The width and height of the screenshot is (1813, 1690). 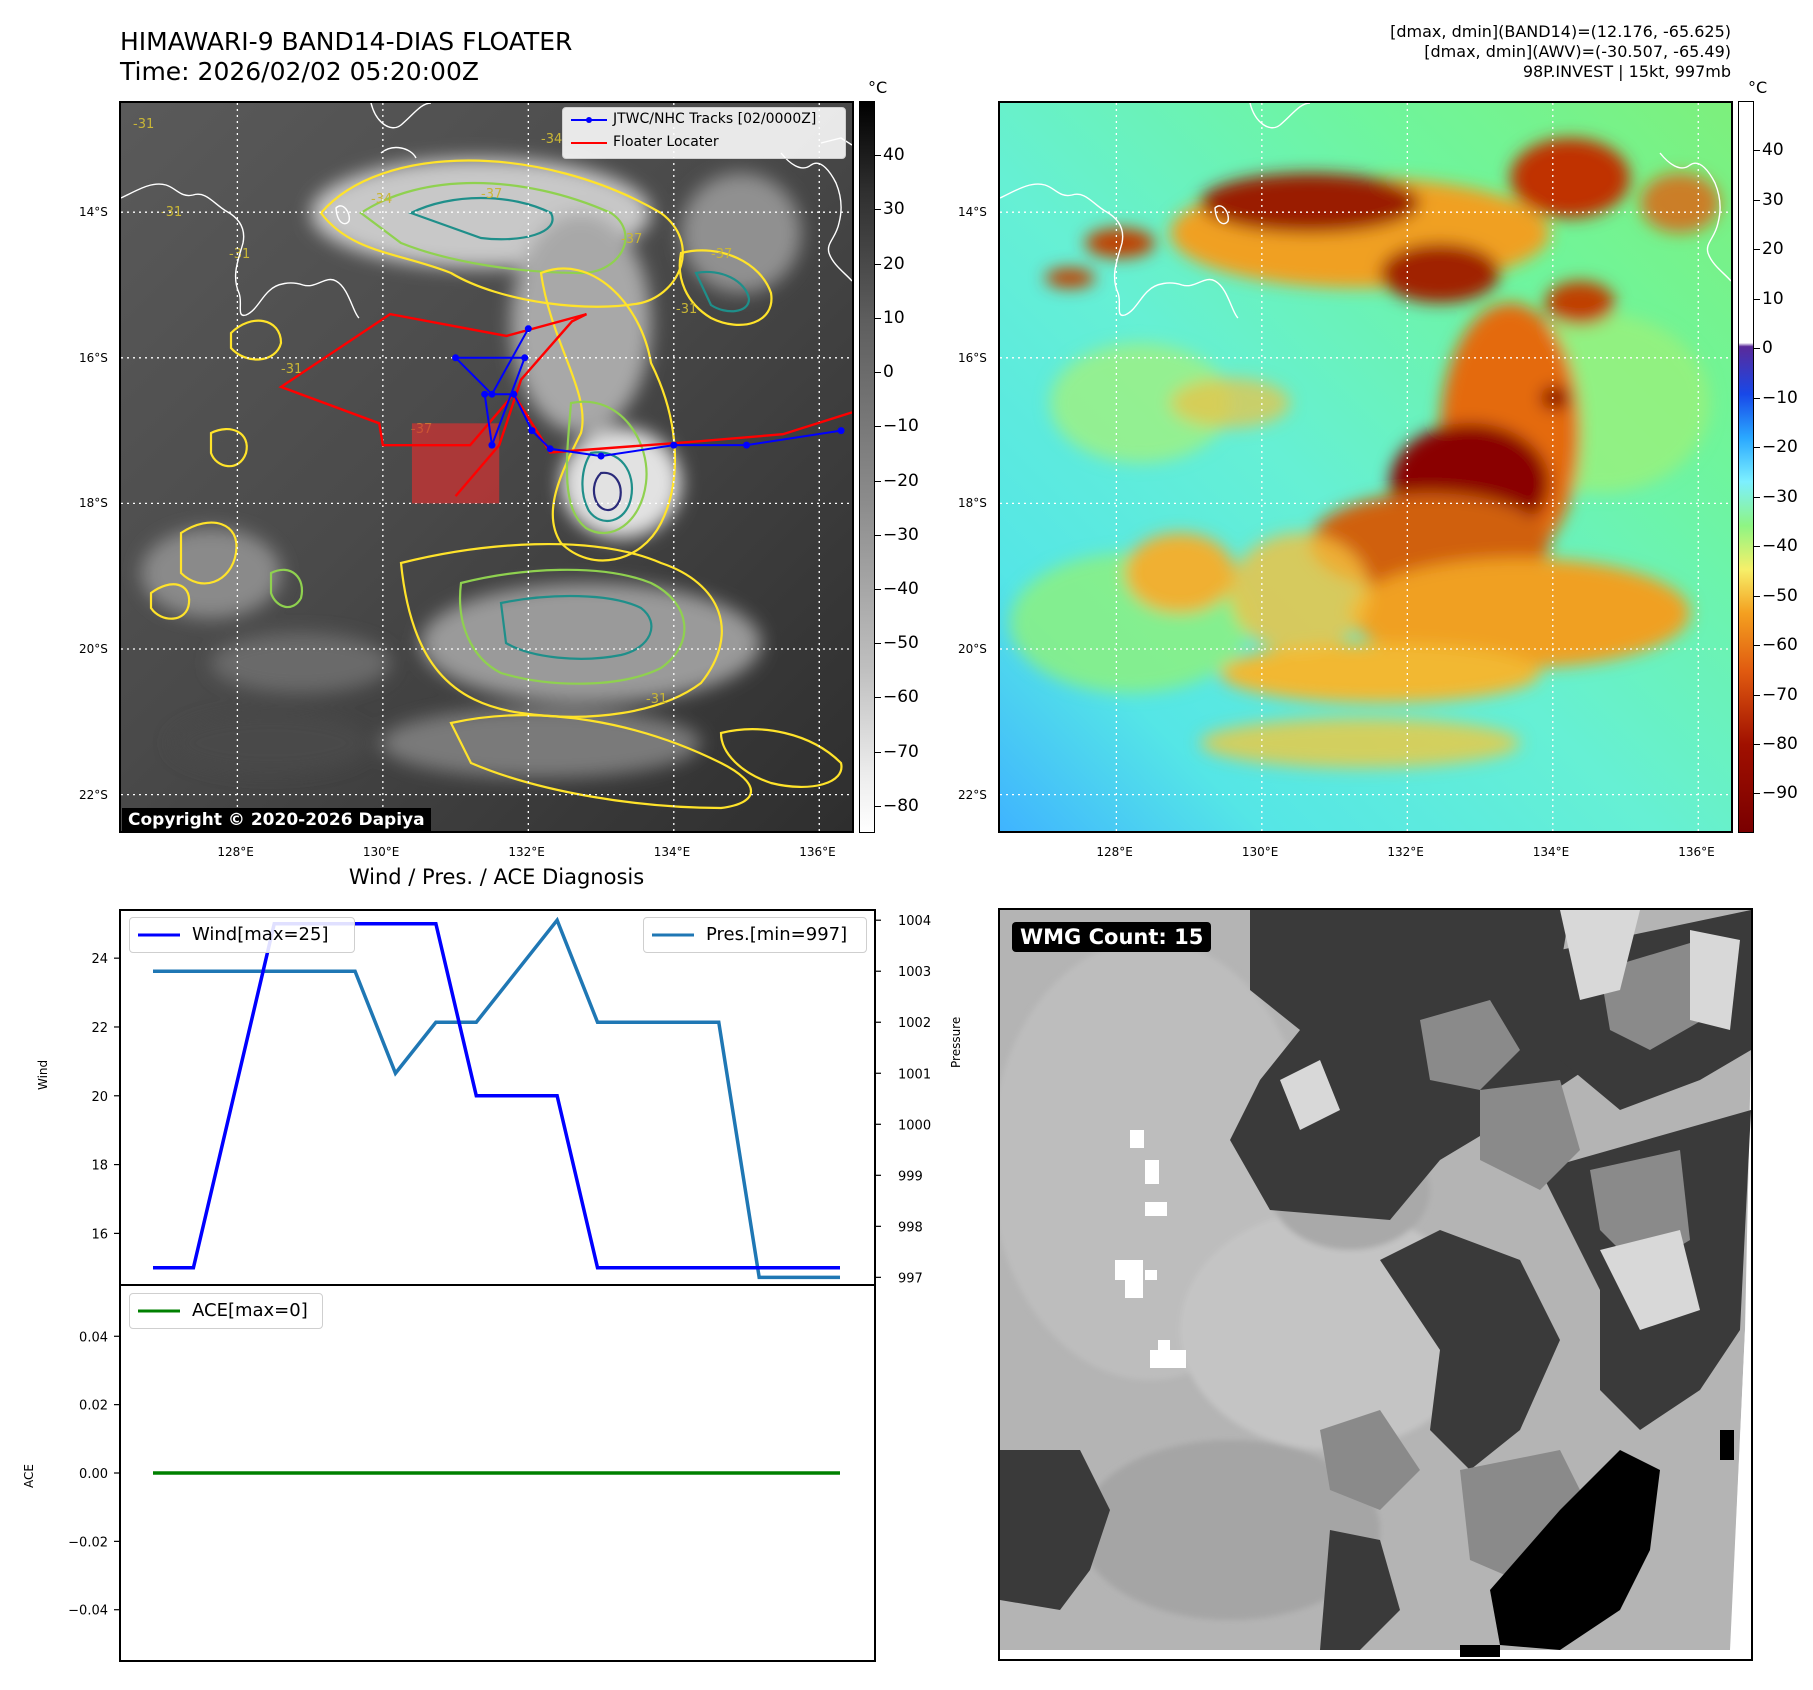 What do you see at coordinates (972, 503) in the screenshot?
I see `lat-tick-label: 18°S` at bounding box center [972, 503].